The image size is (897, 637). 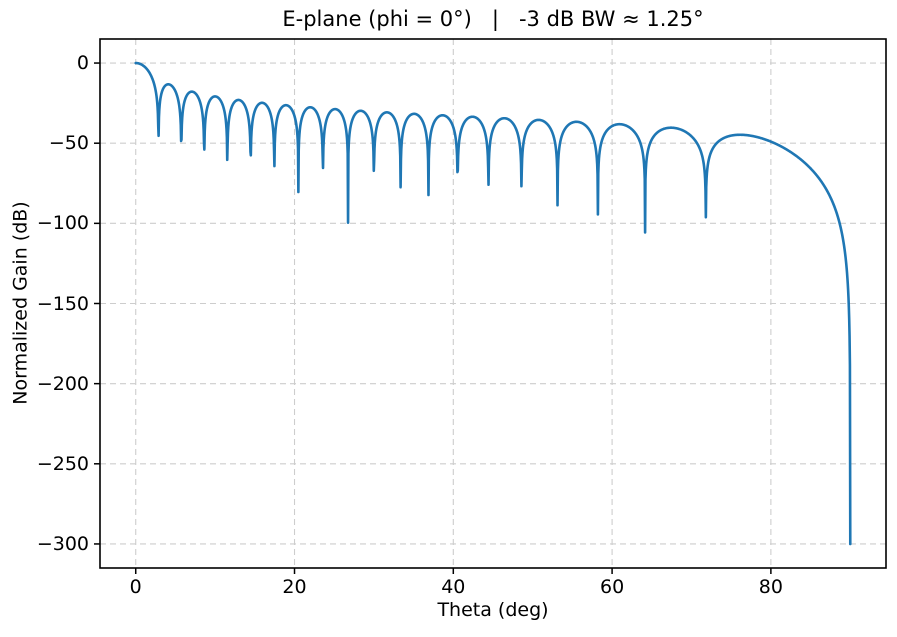 What do you see at coordinates (68, 143) in the screenshot?
I see `y-tick-label: −50` at bounding box center [68, 143].